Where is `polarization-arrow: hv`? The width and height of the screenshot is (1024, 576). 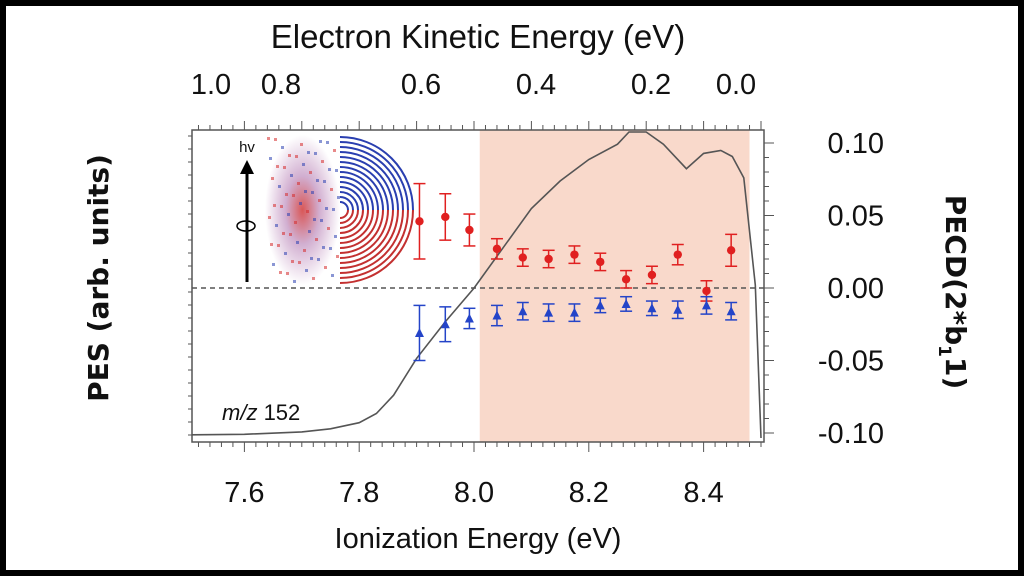
polarization-arrow: hv is located at coordinates (246, 210).